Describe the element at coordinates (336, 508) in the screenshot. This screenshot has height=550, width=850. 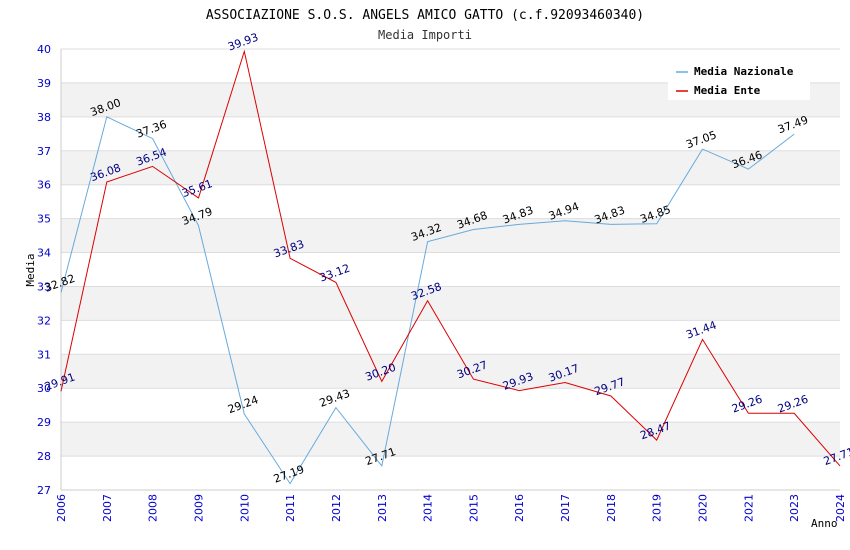
I see `x-tick-label: 2012` at that location.